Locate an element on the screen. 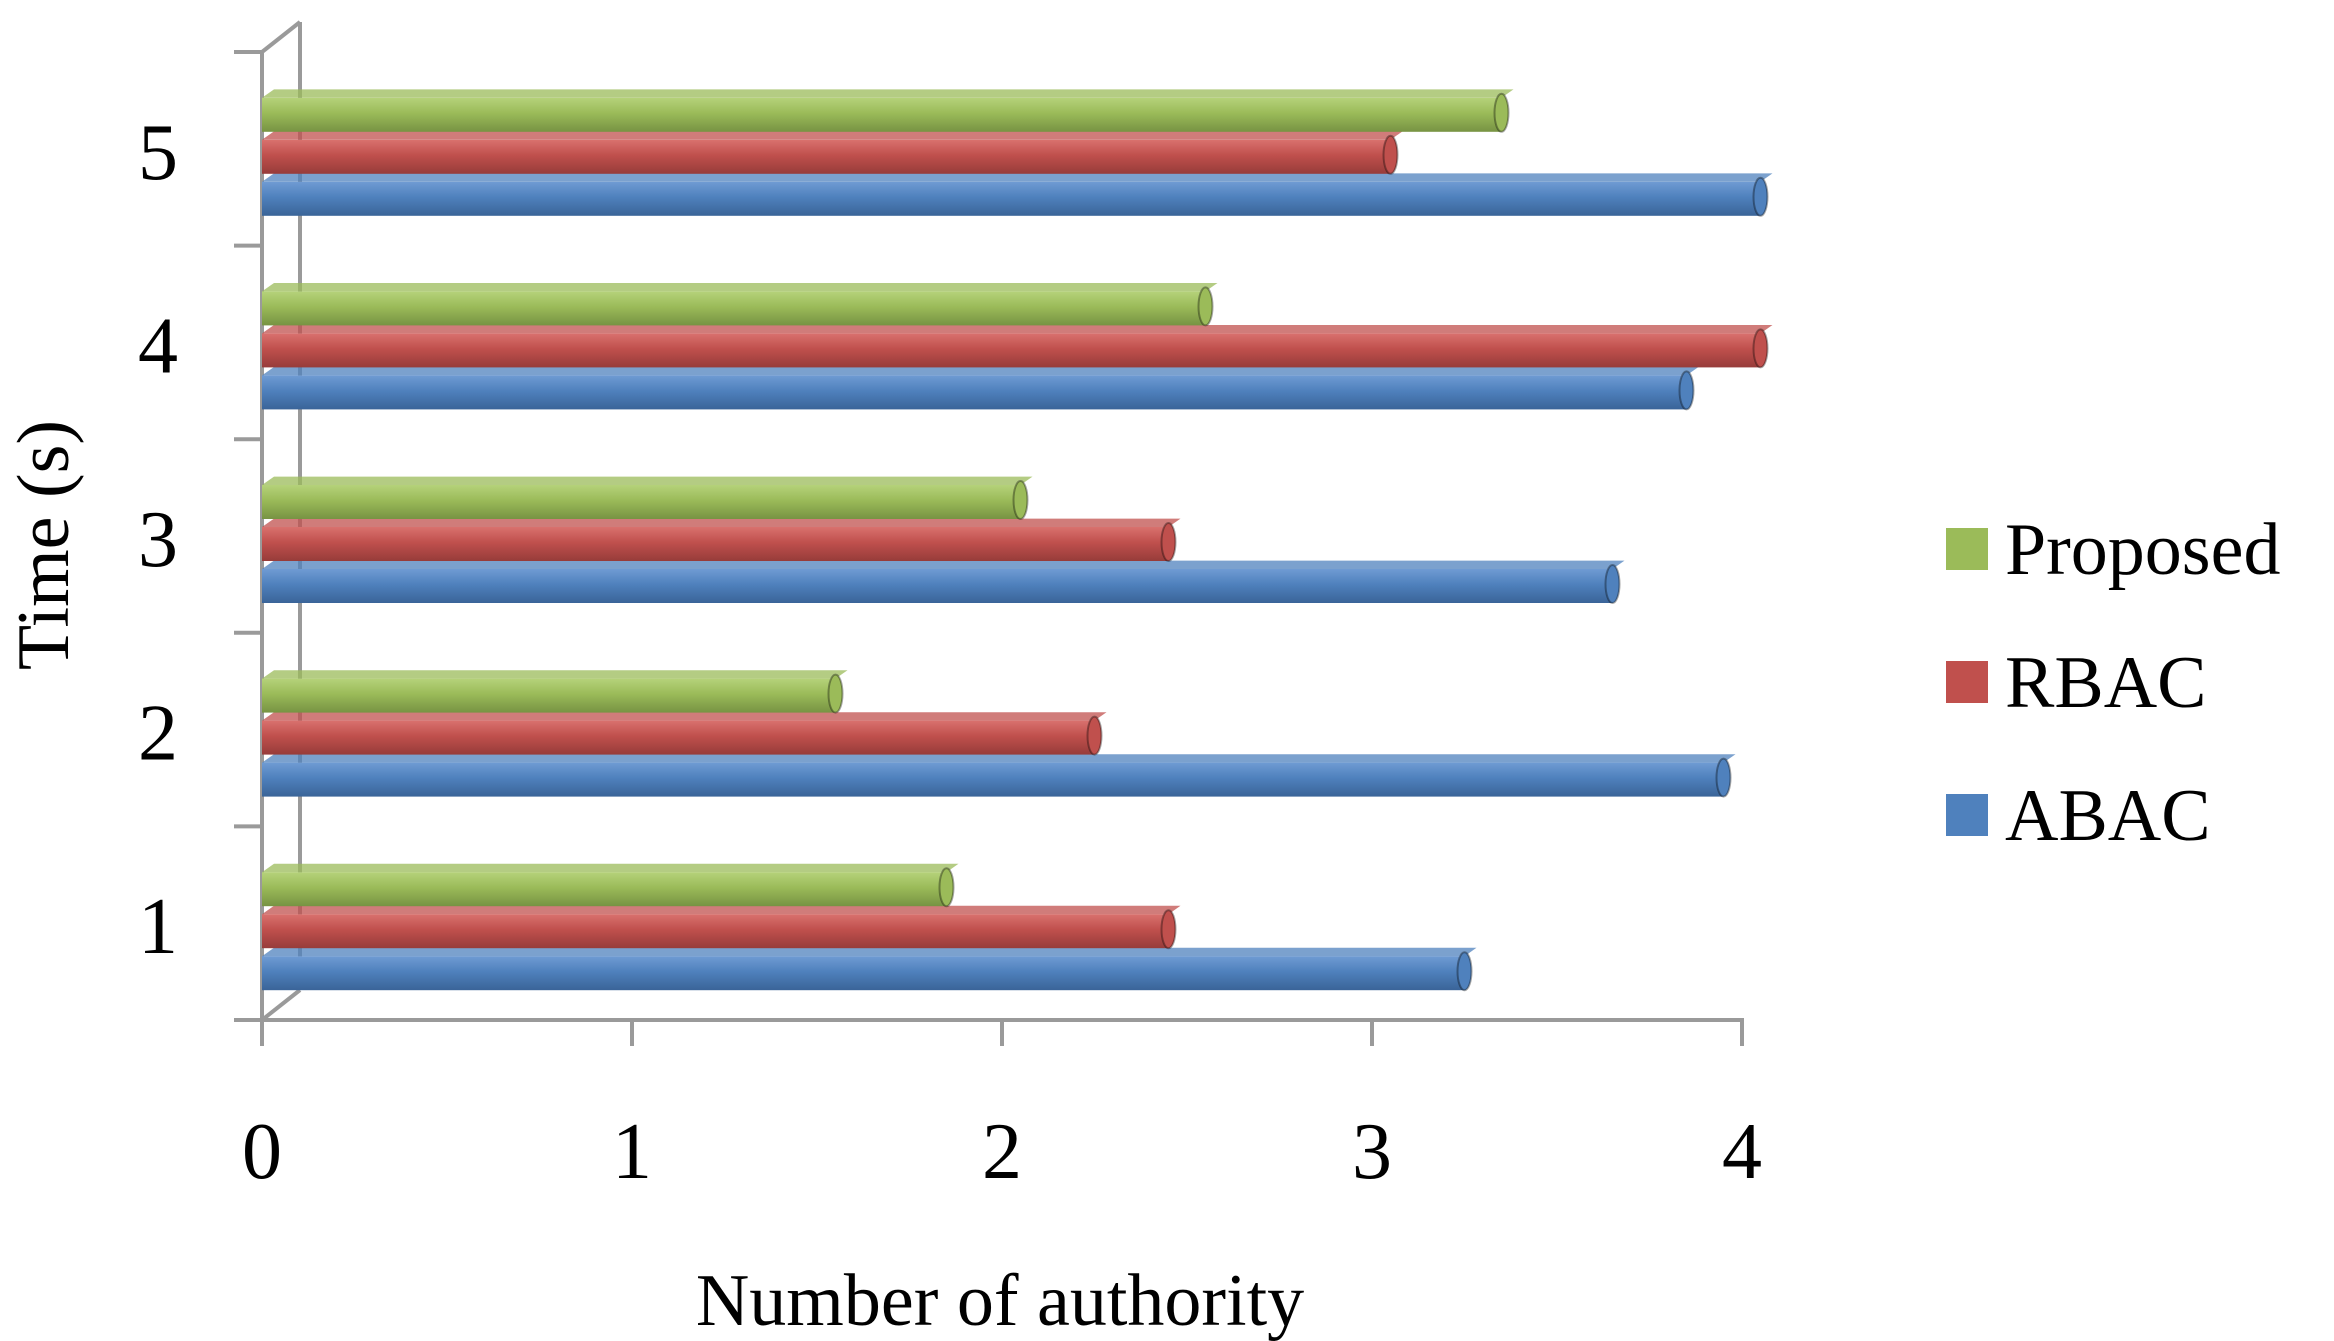 The image size is (2334, 1341). x-tick-label: 4 is located at coordinates (1742, 1152).